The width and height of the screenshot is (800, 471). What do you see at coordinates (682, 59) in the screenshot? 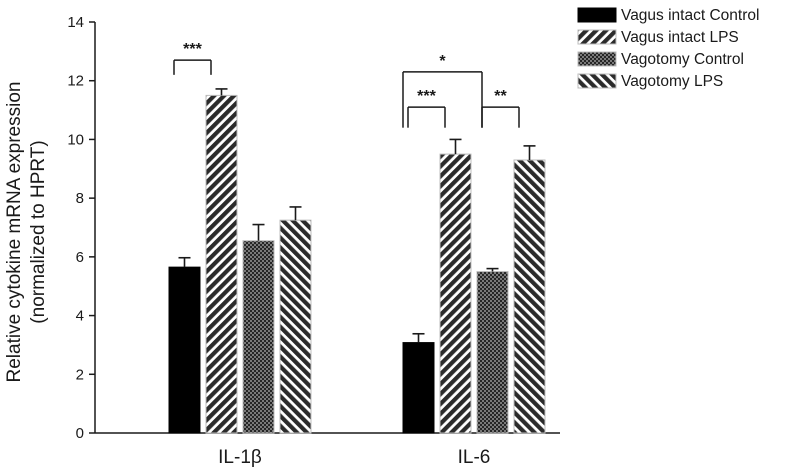
I see `legend-label: Vagotomy Control` at bounding box center [682, 59].